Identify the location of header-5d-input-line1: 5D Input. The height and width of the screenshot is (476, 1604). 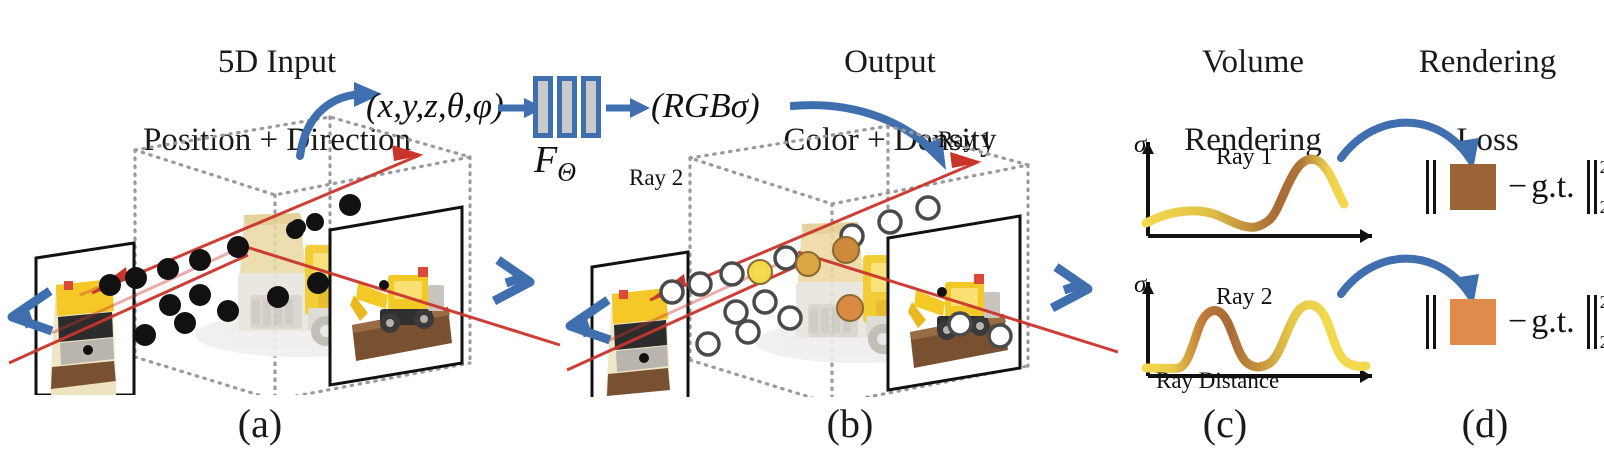
(277, 61).